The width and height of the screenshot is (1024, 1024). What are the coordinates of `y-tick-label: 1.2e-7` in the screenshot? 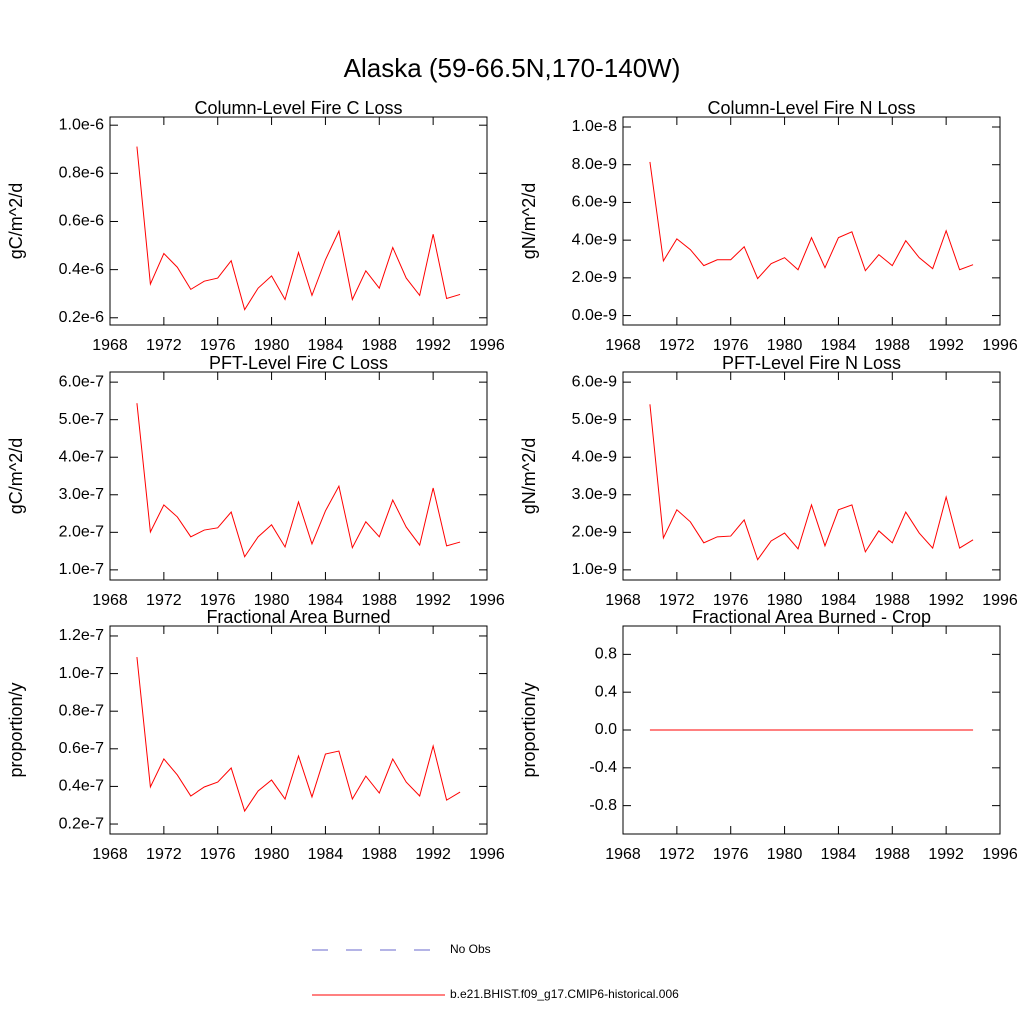 It's located at (81, 635).